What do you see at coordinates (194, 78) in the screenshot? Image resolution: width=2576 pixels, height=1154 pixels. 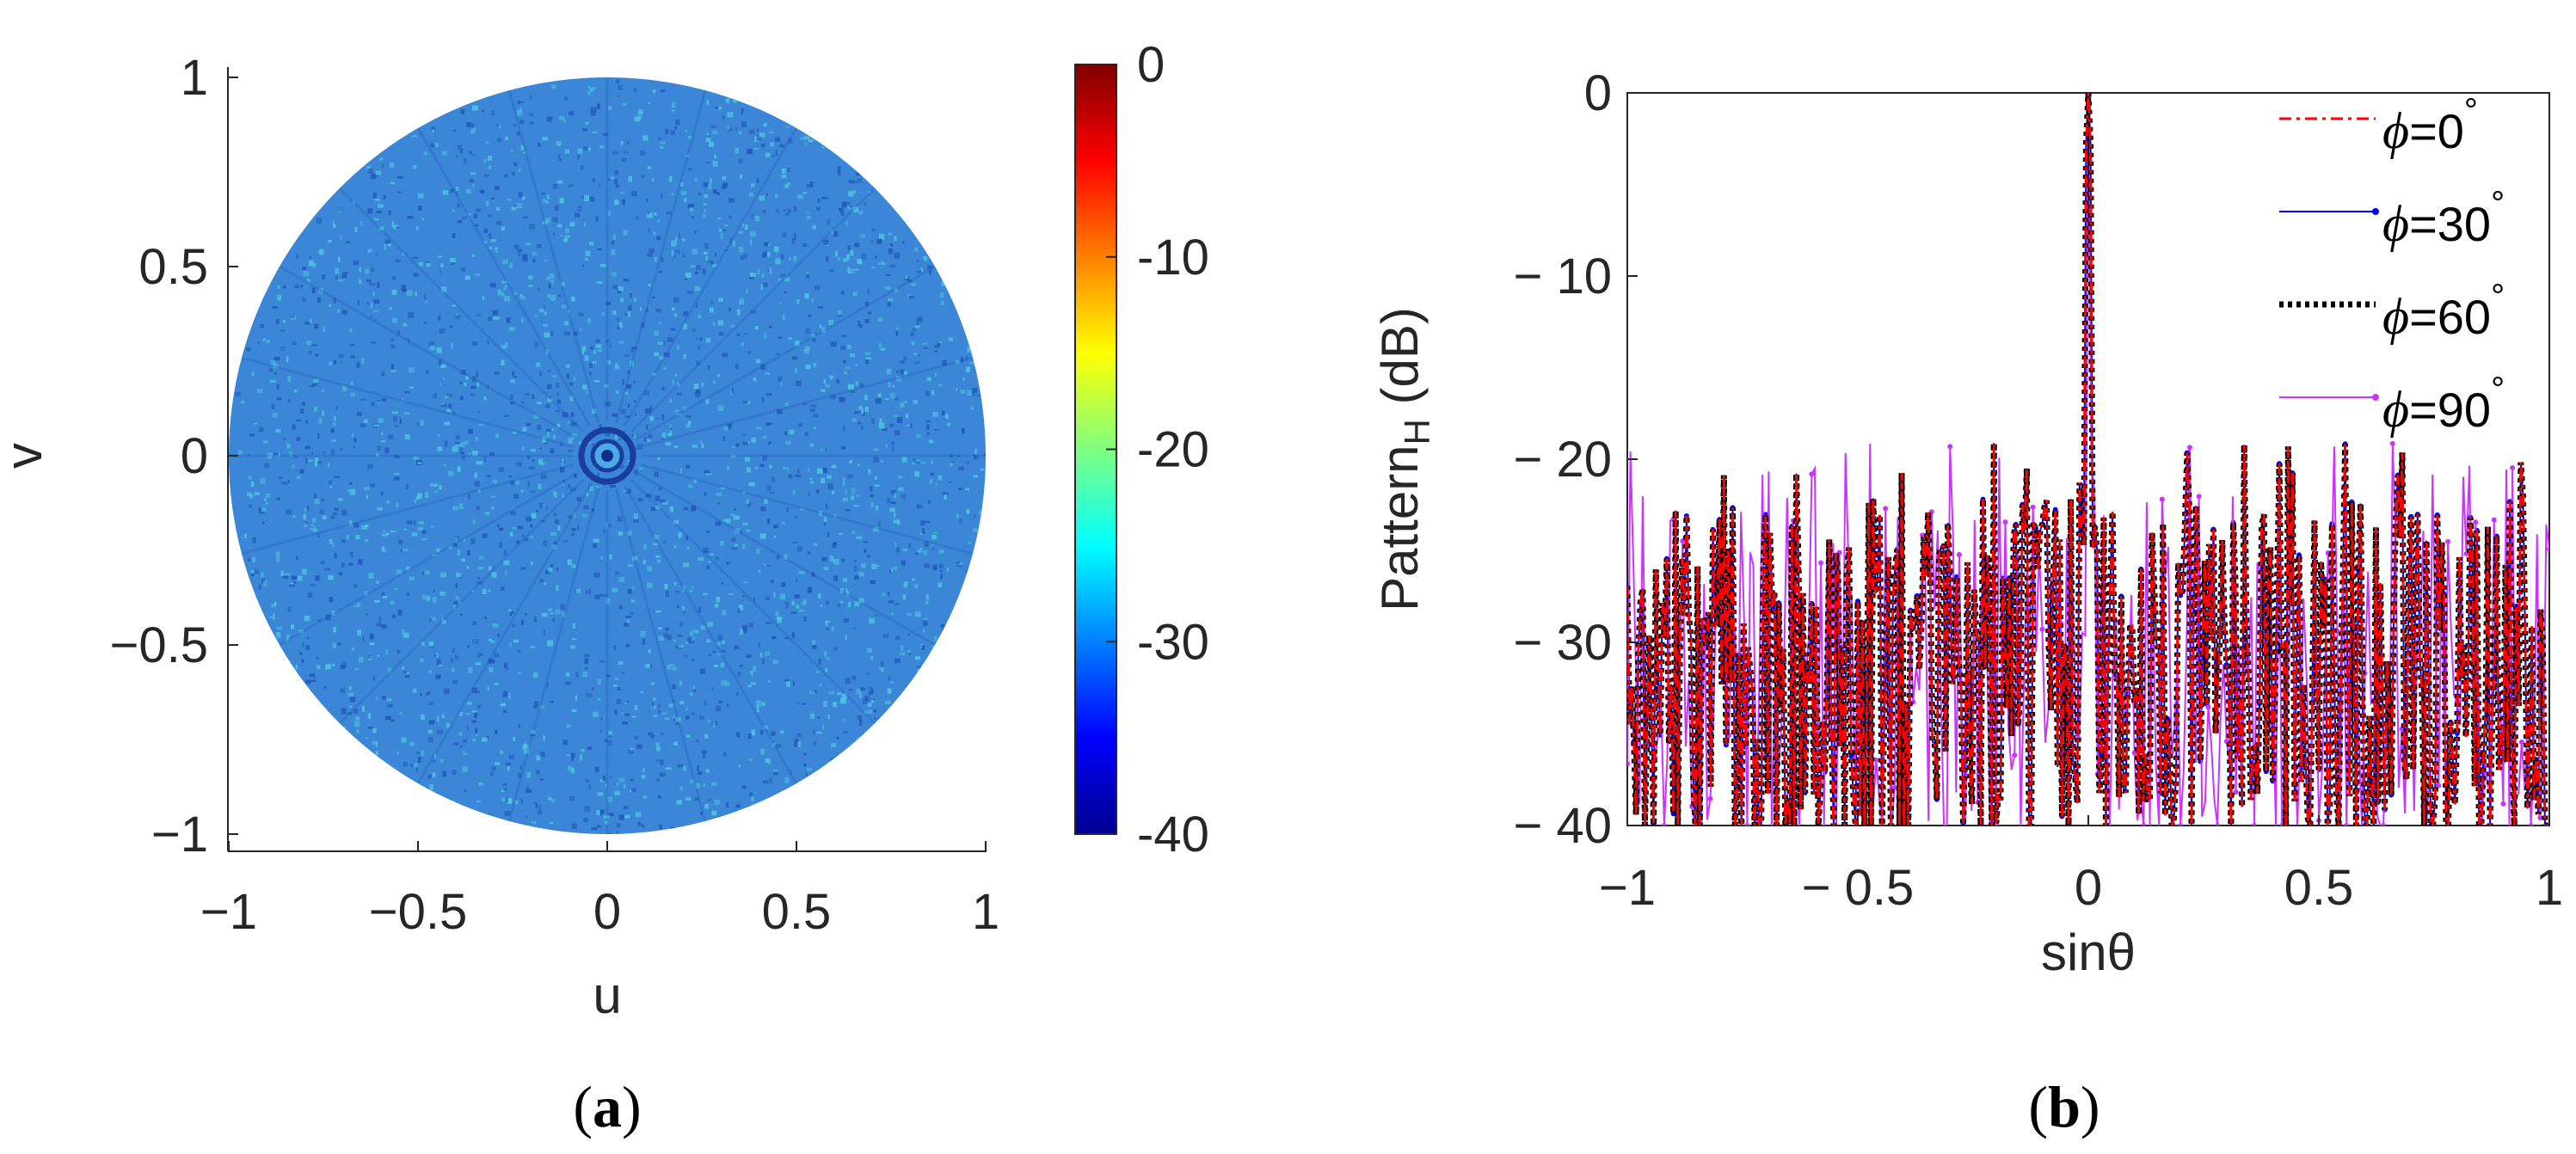 I see `y-tick-label: 1` at bounding box center [194, 78].